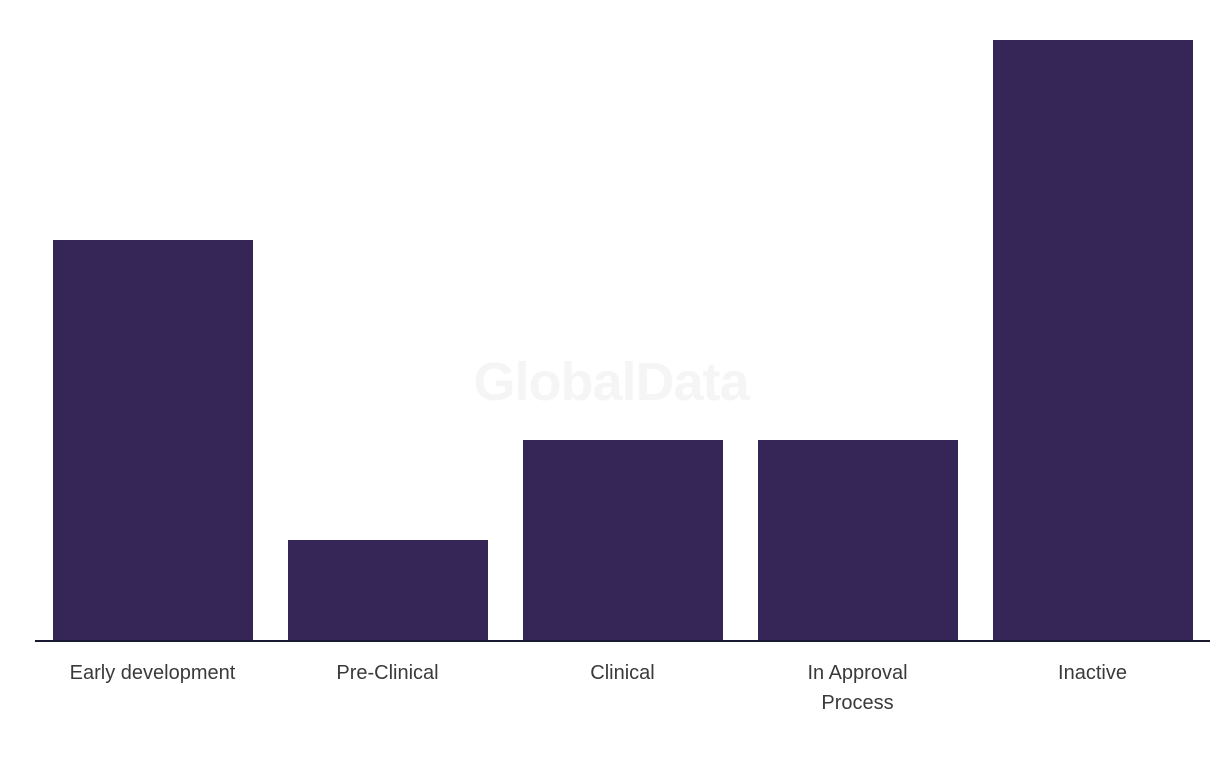  I want to click on x-axis-line, so click(622, 641).